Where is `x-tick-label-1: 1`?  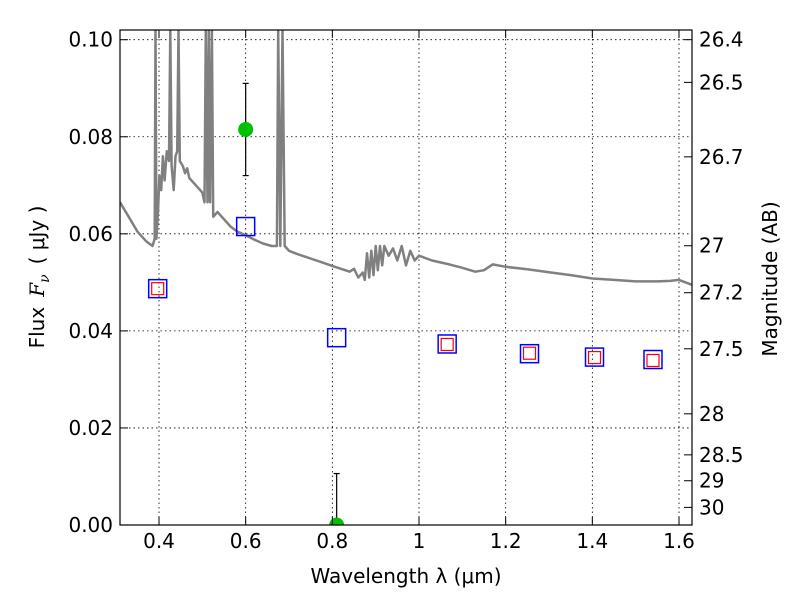 x-tick-label-1: 1 is located at coordinates (419, 541).